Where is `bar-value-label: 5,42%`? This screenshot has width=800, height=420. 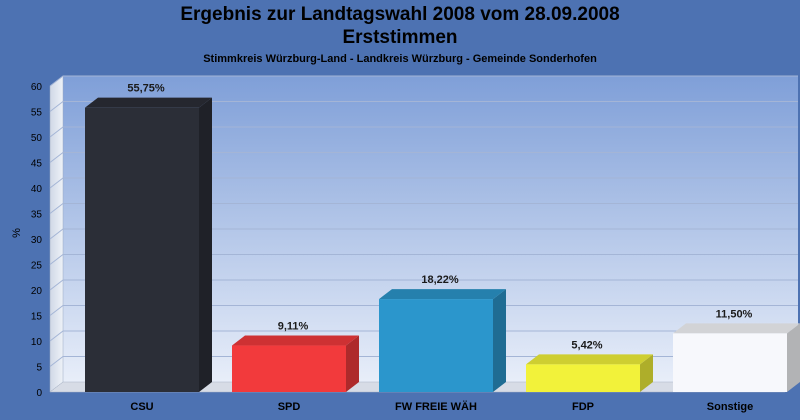 bar-value-label: 5,42% is located at coordinates (586, 345).